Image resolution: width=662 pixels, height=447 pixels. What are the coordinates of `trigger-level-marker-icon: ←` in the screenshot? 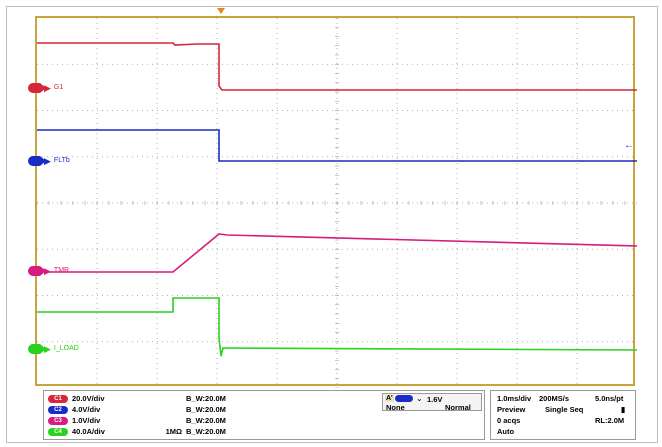 It's located at (629, 145).